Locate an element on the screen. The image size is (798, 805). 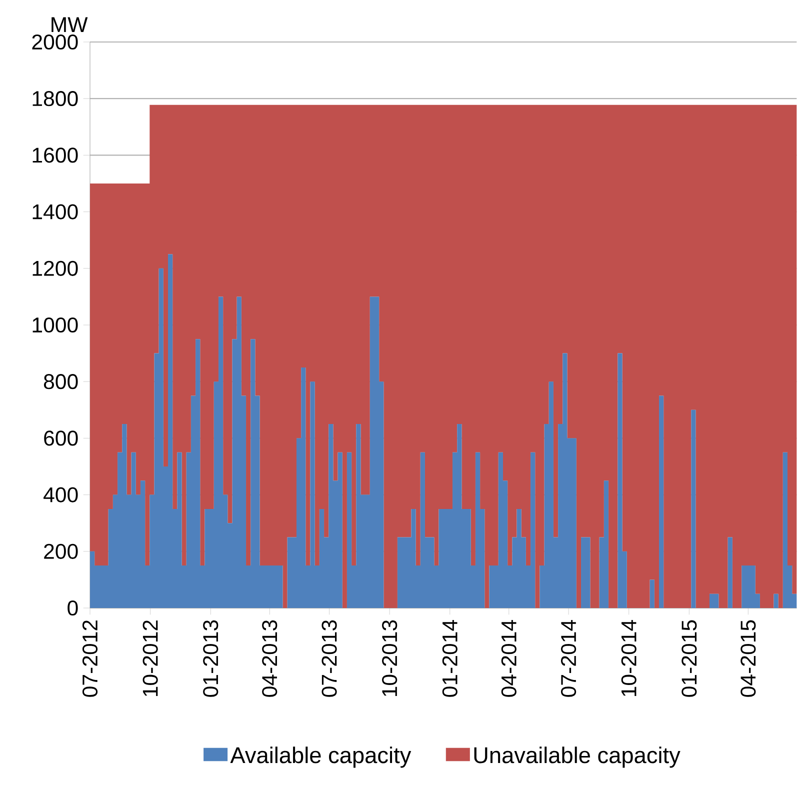
y-tick-label: 200 is located at coordinates (61, 551).